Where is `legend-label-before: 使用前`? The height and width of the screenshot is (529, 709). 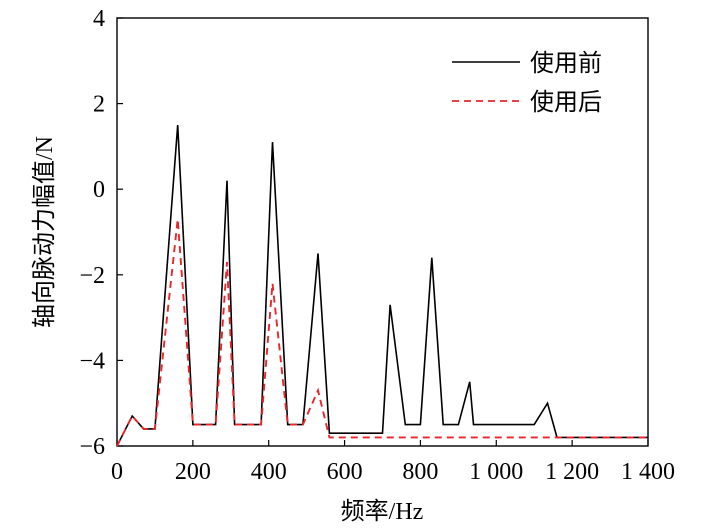 legend-label-before: 使用前 is located at coordinates (566, 63).